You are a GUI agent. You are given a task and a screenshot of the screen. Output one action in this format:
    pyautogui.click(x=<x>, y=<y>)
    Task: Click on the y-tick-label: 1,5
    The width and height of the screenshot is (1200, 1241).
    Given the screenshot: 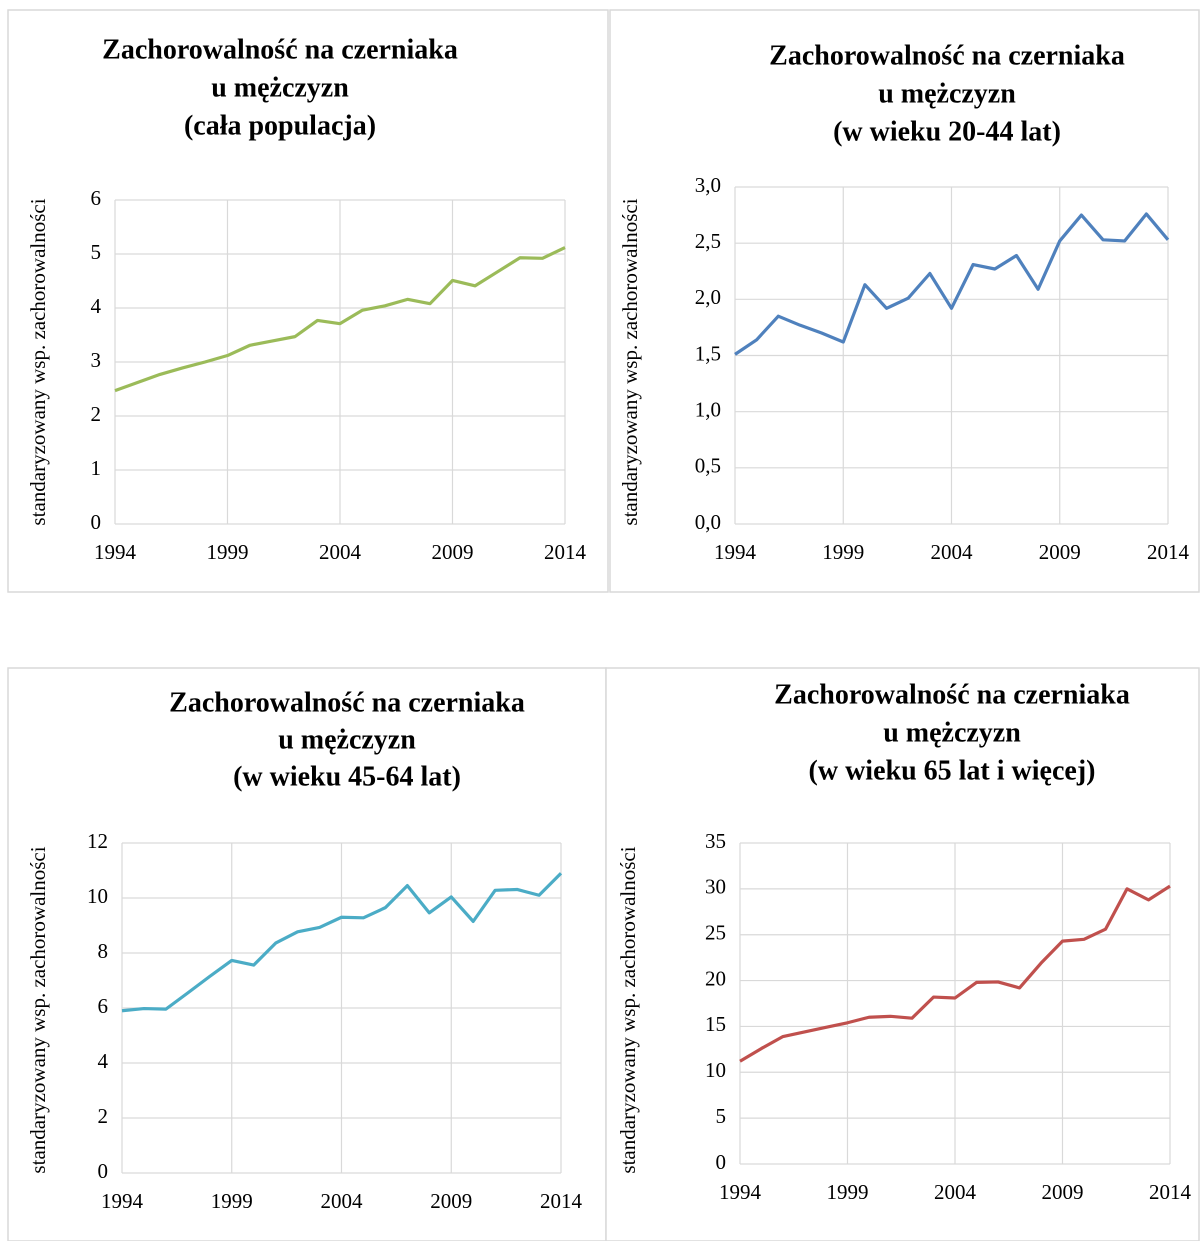 What is the action you would take?
    pyautogui.click(x=708, y=353)
    